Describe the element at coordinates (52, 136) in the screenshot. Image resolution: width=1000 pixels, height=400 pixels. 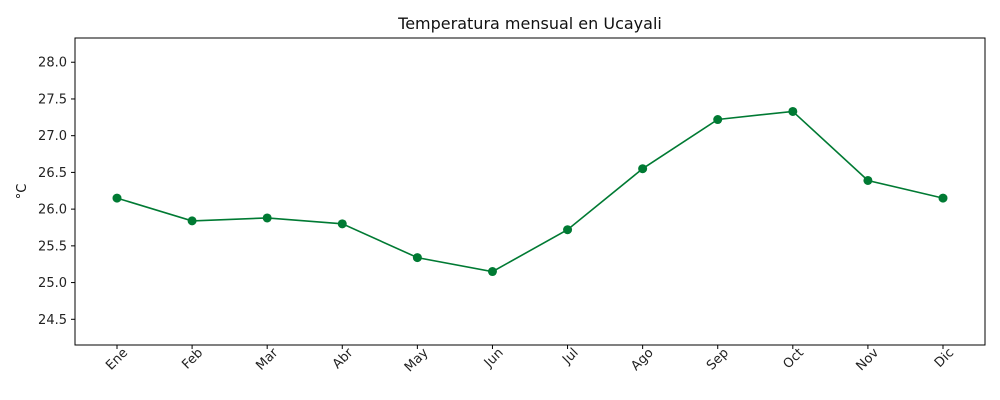
I see `y-tick-label: 27.0` at that location.